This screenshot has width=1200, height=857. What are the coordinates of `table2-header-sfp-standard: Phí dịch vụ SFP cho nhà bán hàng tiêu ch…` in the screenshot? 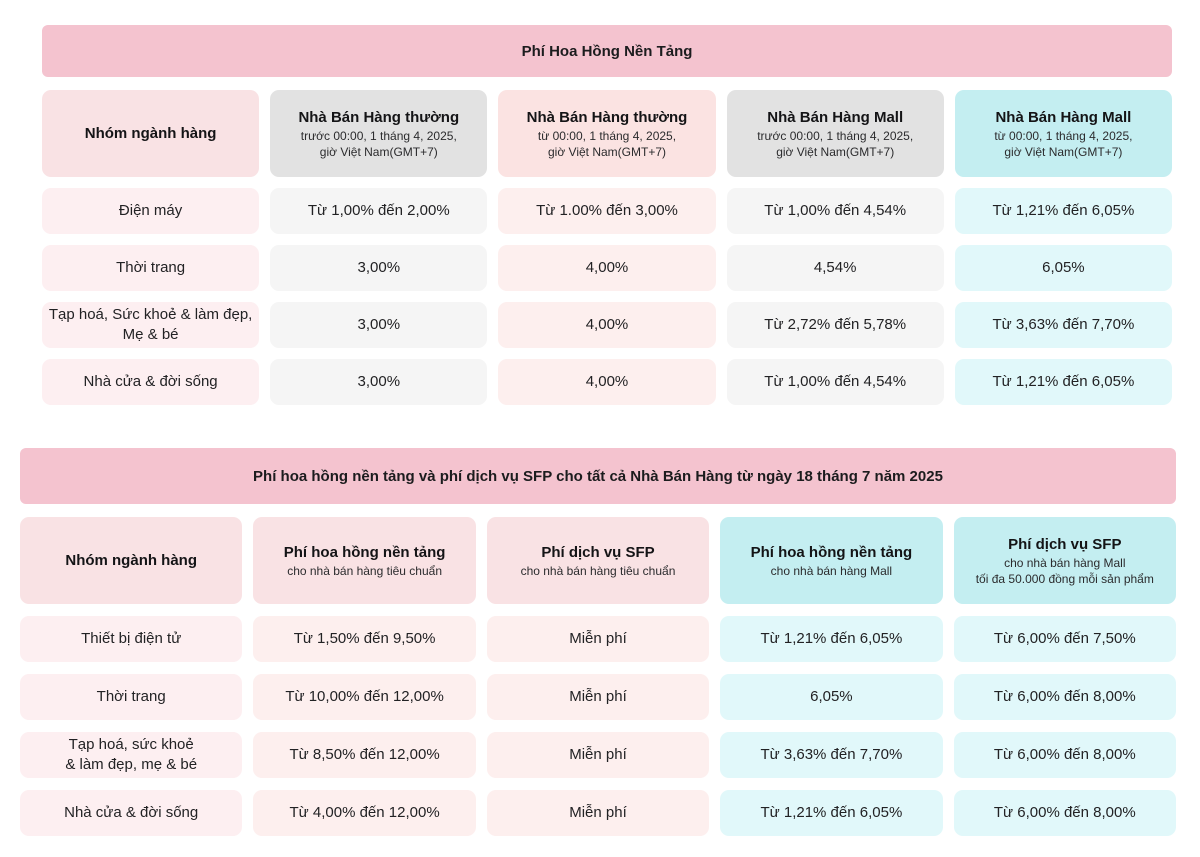 It's located at (598, 560).